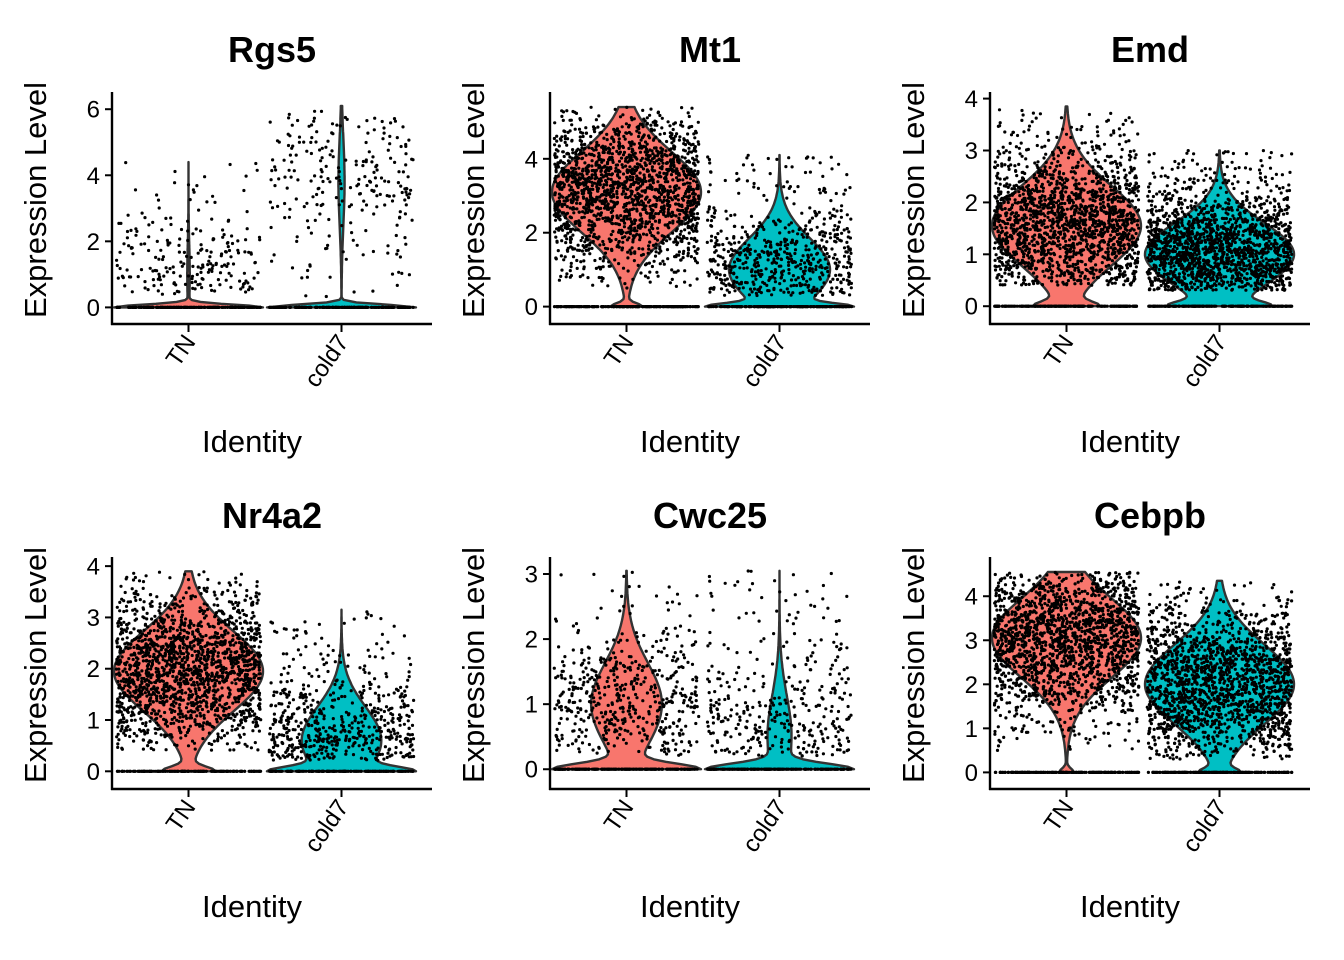 Image resolution: width=1344 pixels, height=960 pixels. What do you see at coordinates (35, 200) in the screenshot?
I see `y-axis-label: Expression Level` at bounding box center [35, 200].